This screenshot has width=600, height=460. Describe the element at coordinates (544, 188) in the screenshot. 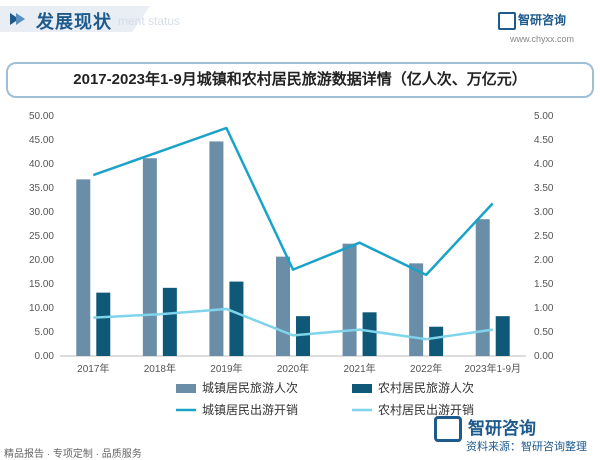

I see `right-axis-tick-label: 3.50` at that location.